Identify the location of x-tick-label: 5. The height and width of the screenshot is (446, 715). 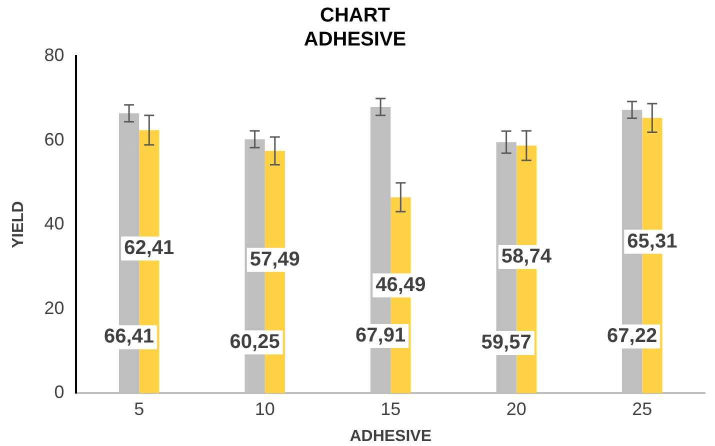
(139, 408).